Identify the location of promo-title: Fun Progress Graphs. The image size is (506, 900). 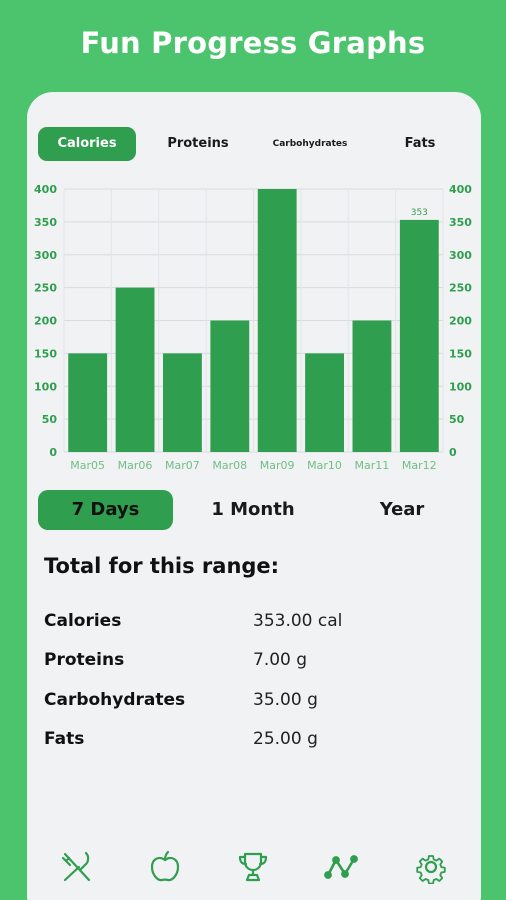
(253, 43).